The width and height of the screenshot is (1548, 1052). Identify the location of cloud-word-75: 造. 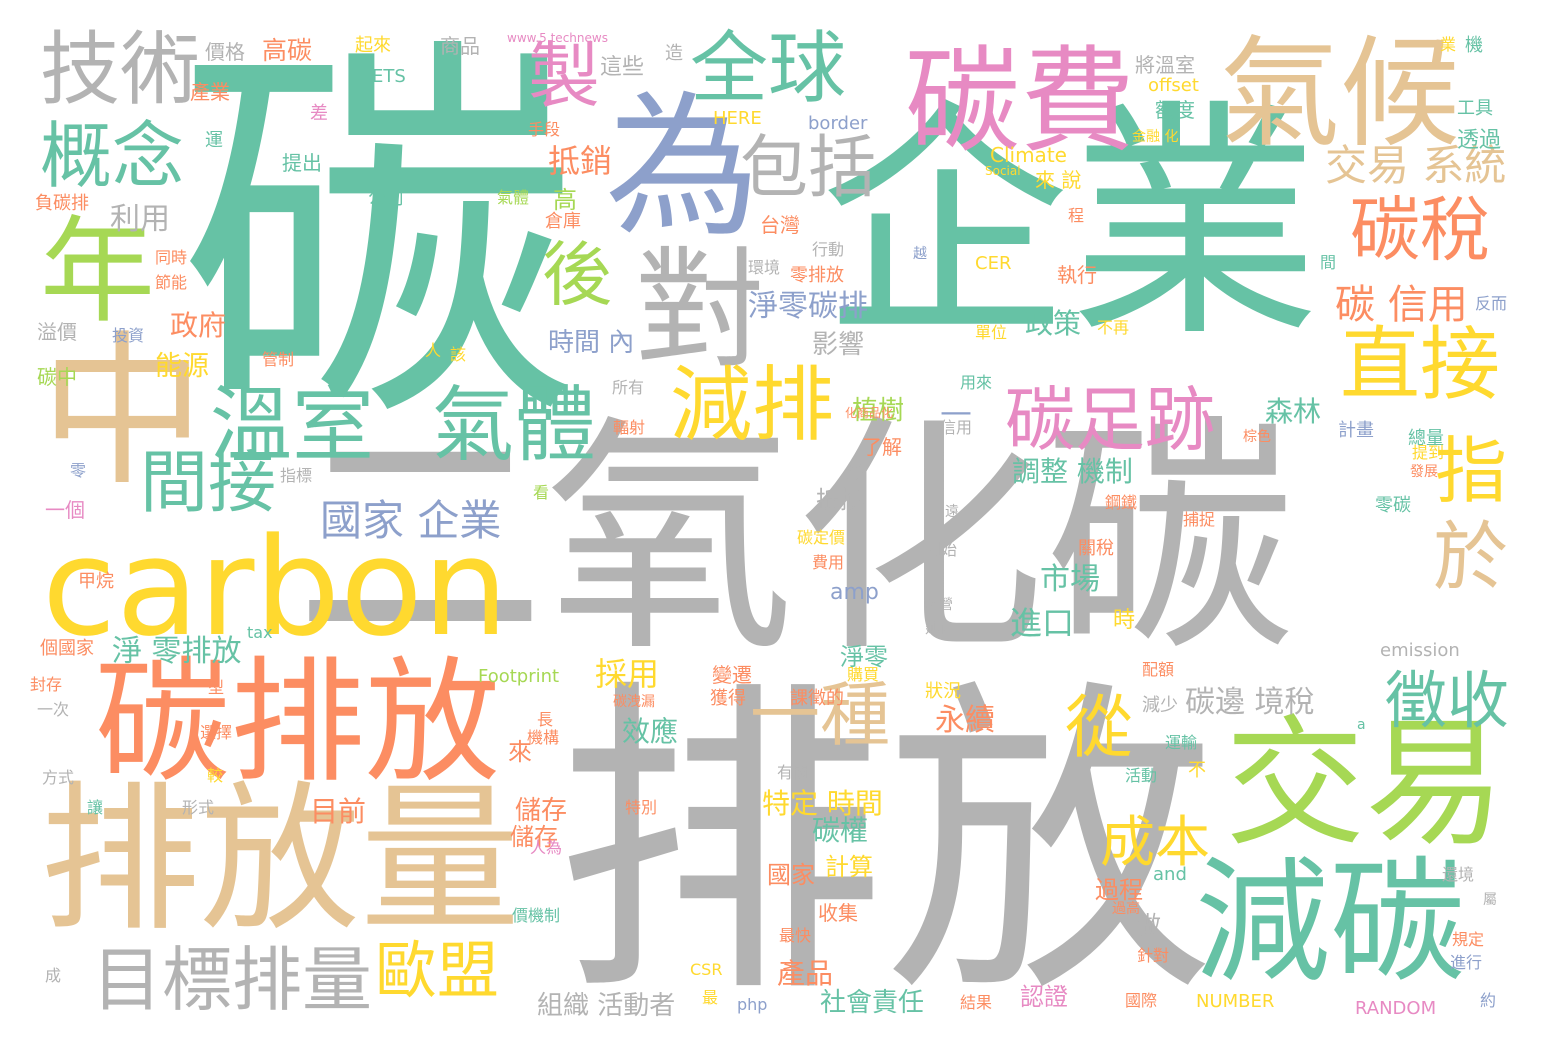
(674, 53).